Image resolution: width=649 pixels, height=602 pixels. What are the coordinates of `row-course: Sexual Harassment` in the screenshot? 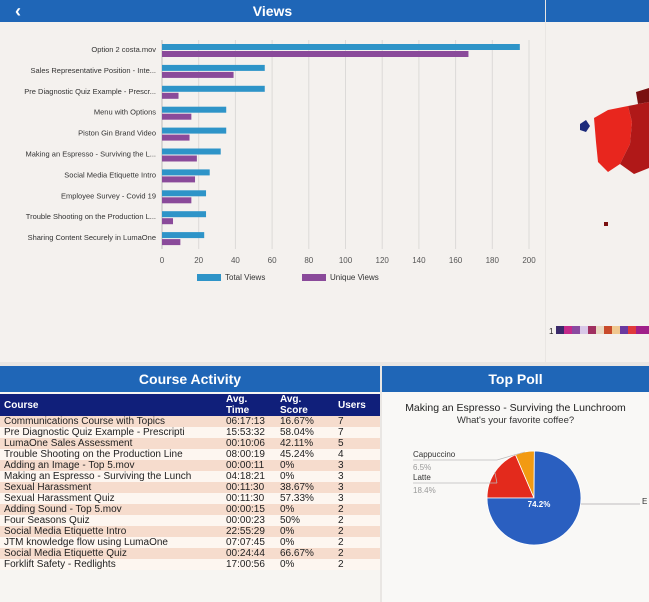 It's located at (111, 487).